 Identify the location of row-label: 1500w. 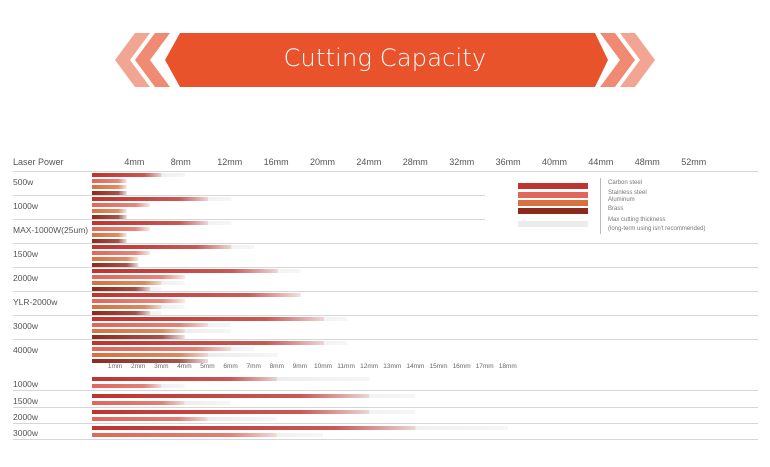
(26, 254).